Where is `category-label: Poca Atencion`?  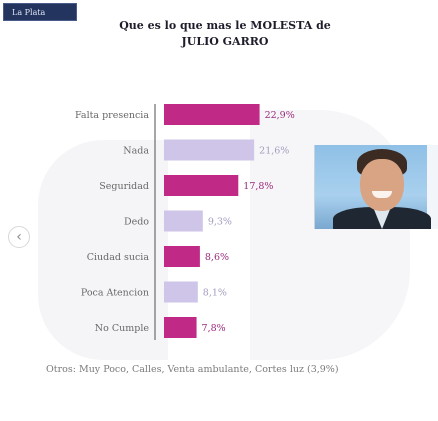
category-label: Poca Atencion is located at coordinates (115, 293).